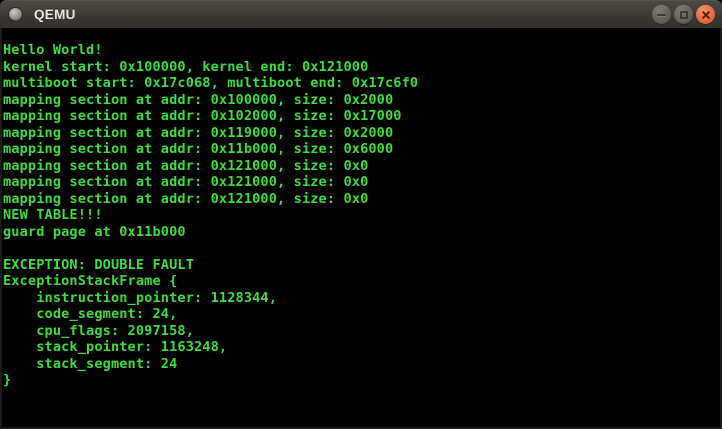 The image size is (722, 429). I want to click on window-title: QEMU, so click(55, 14).